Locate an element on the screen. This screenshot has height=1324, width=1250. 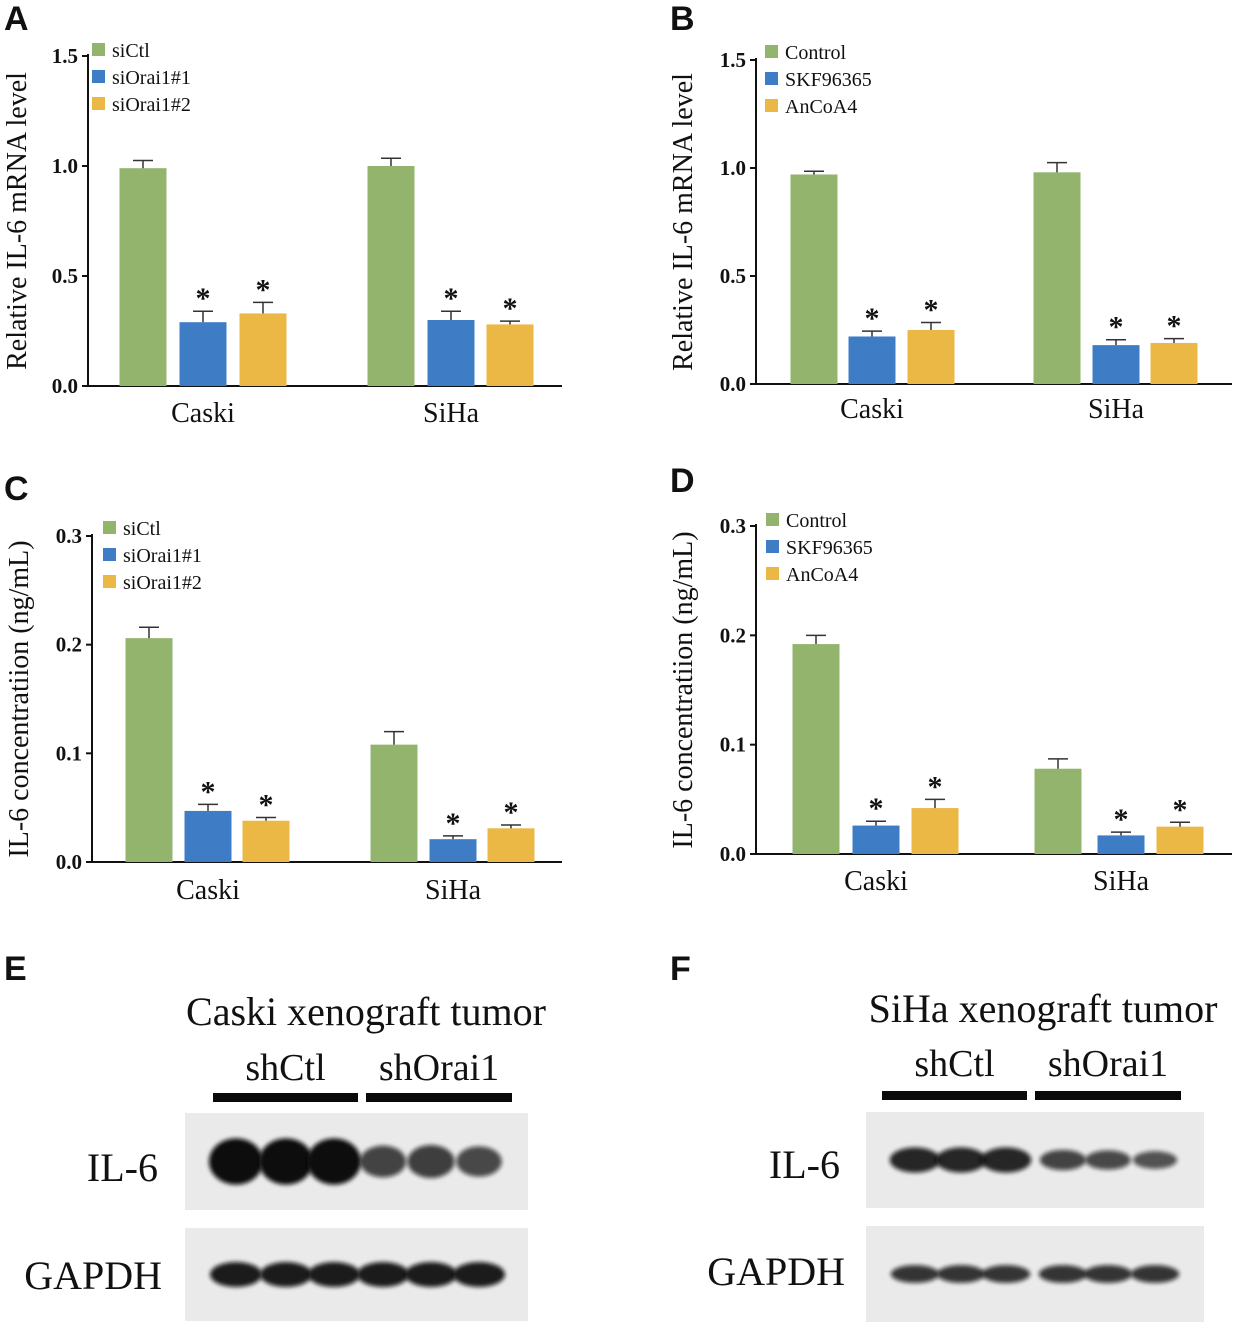
panel-letter: C is located at coordinates (16, 489).